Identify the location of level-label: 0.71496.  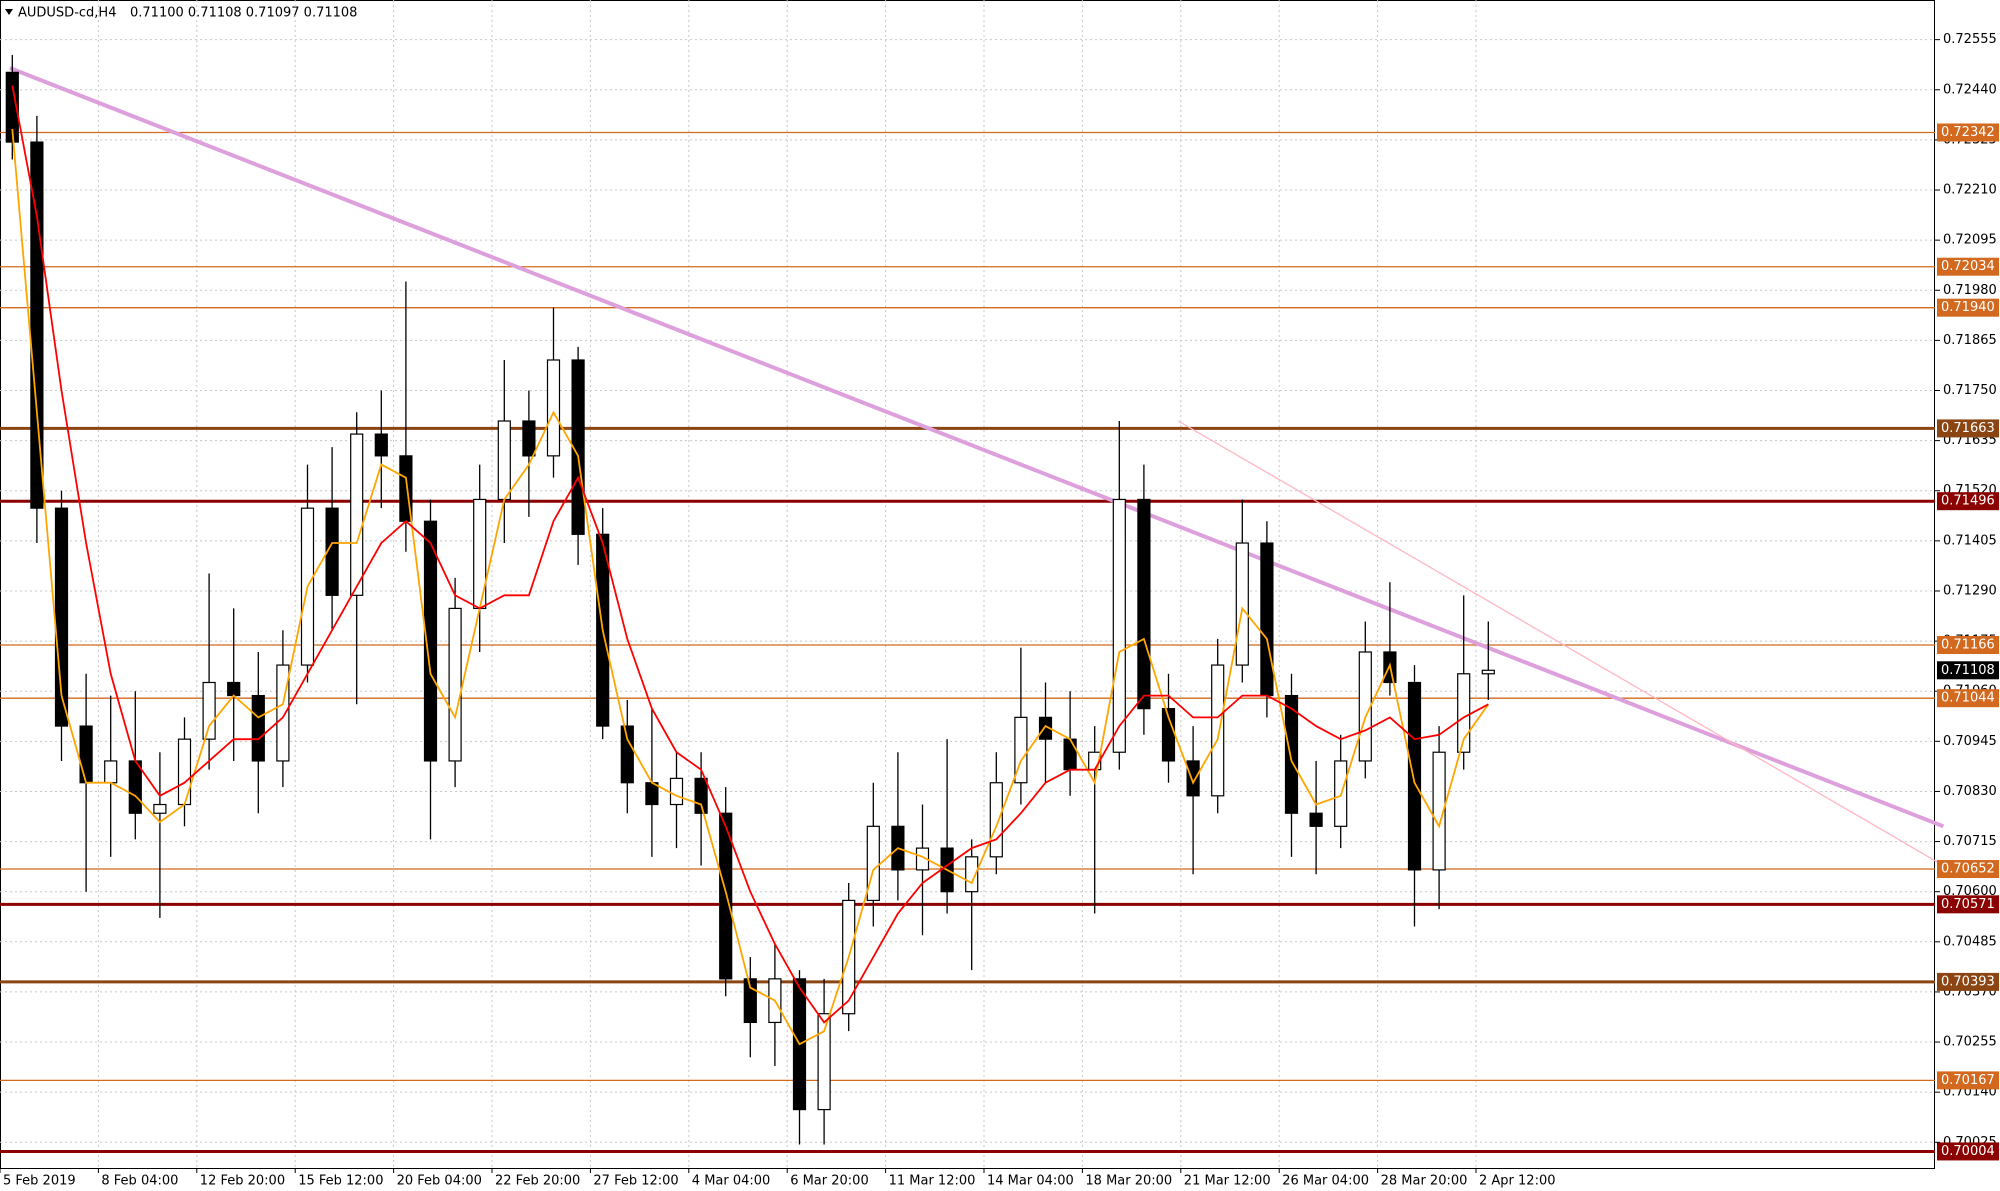
(1968, 501).